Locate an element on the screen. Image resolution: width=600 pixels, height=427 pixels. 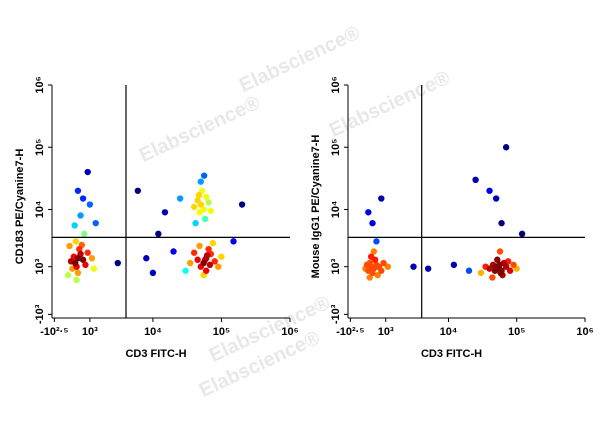
x-tick-label: 10⁶ is located at coordinates (289, 332).